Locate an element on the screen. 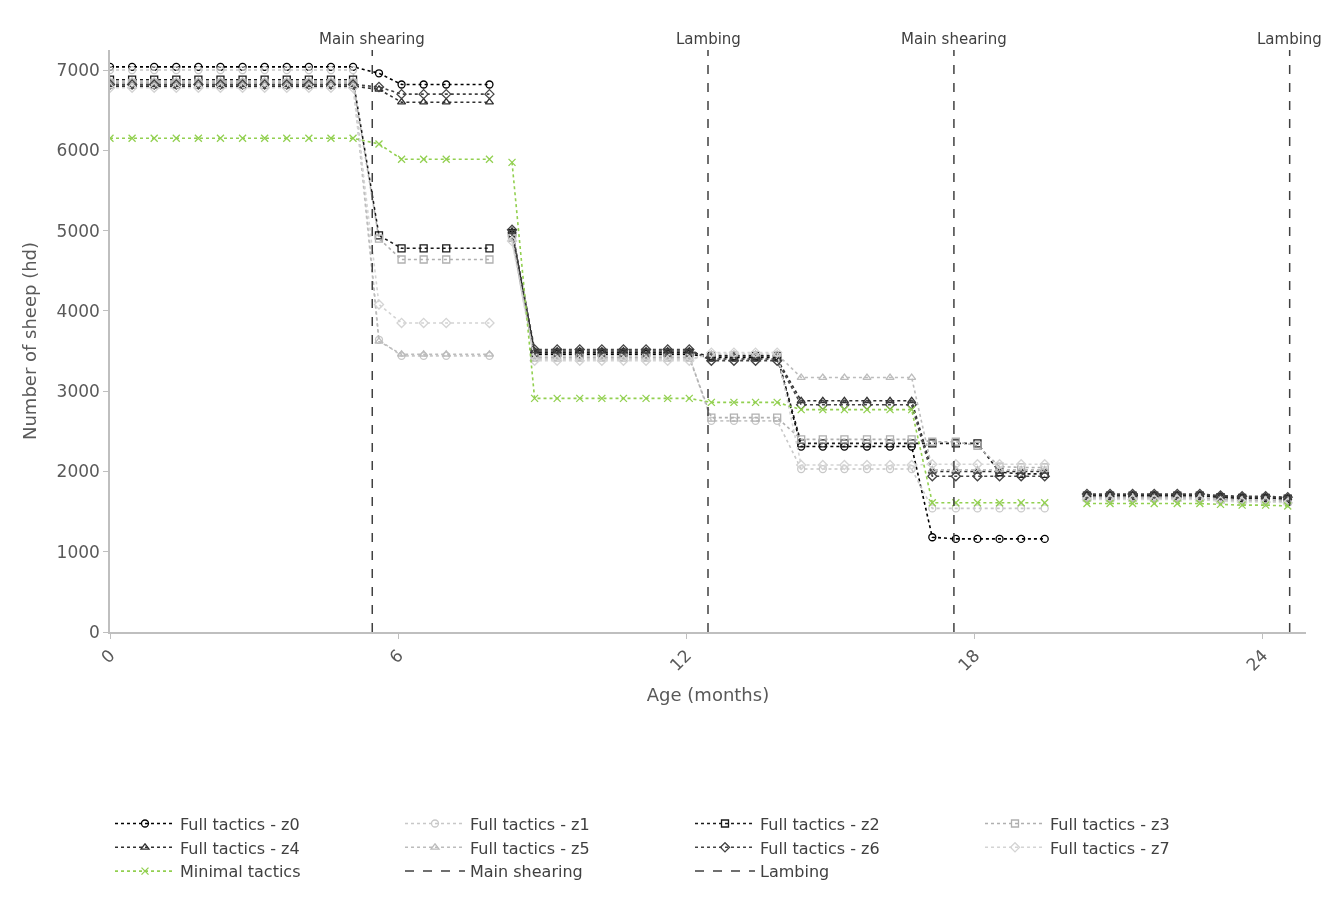 Image resolution: width=1336 pixels, height=901 pixels. y-tick-label: 2000 is located at coordinates (78, 471).